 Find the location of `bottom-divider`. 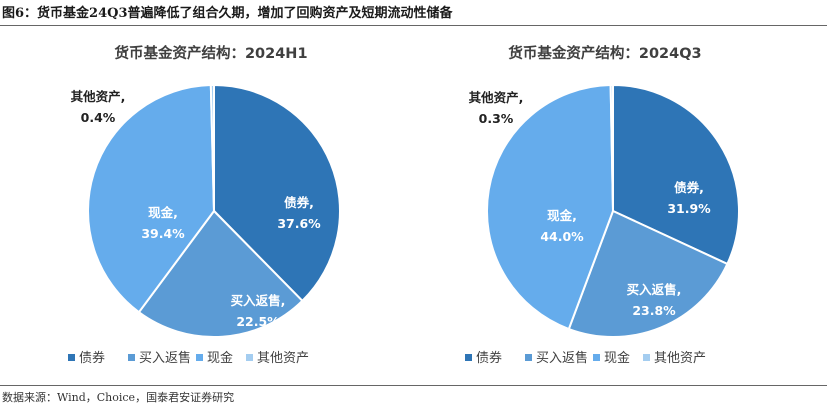

bottom-divider is located at coordinates (413, 385).